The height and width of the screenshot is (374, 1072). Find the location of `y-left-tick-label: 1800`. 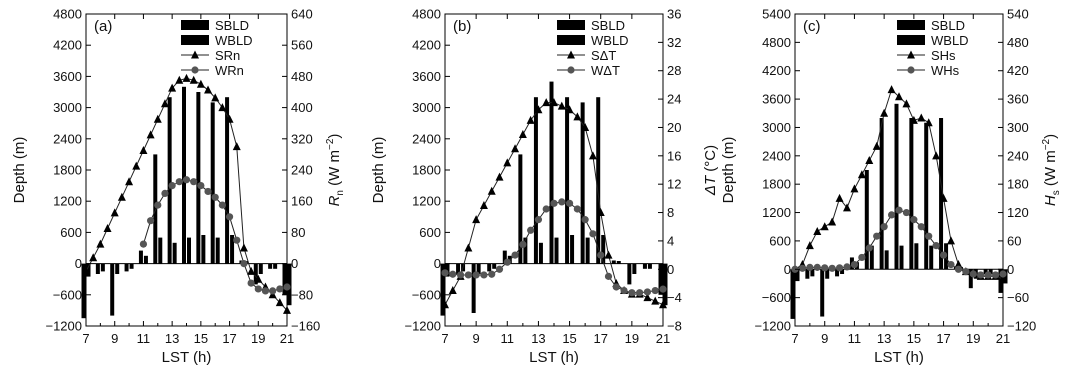

y-left-tick-label: 1800 is located at coordinates (776, 184).